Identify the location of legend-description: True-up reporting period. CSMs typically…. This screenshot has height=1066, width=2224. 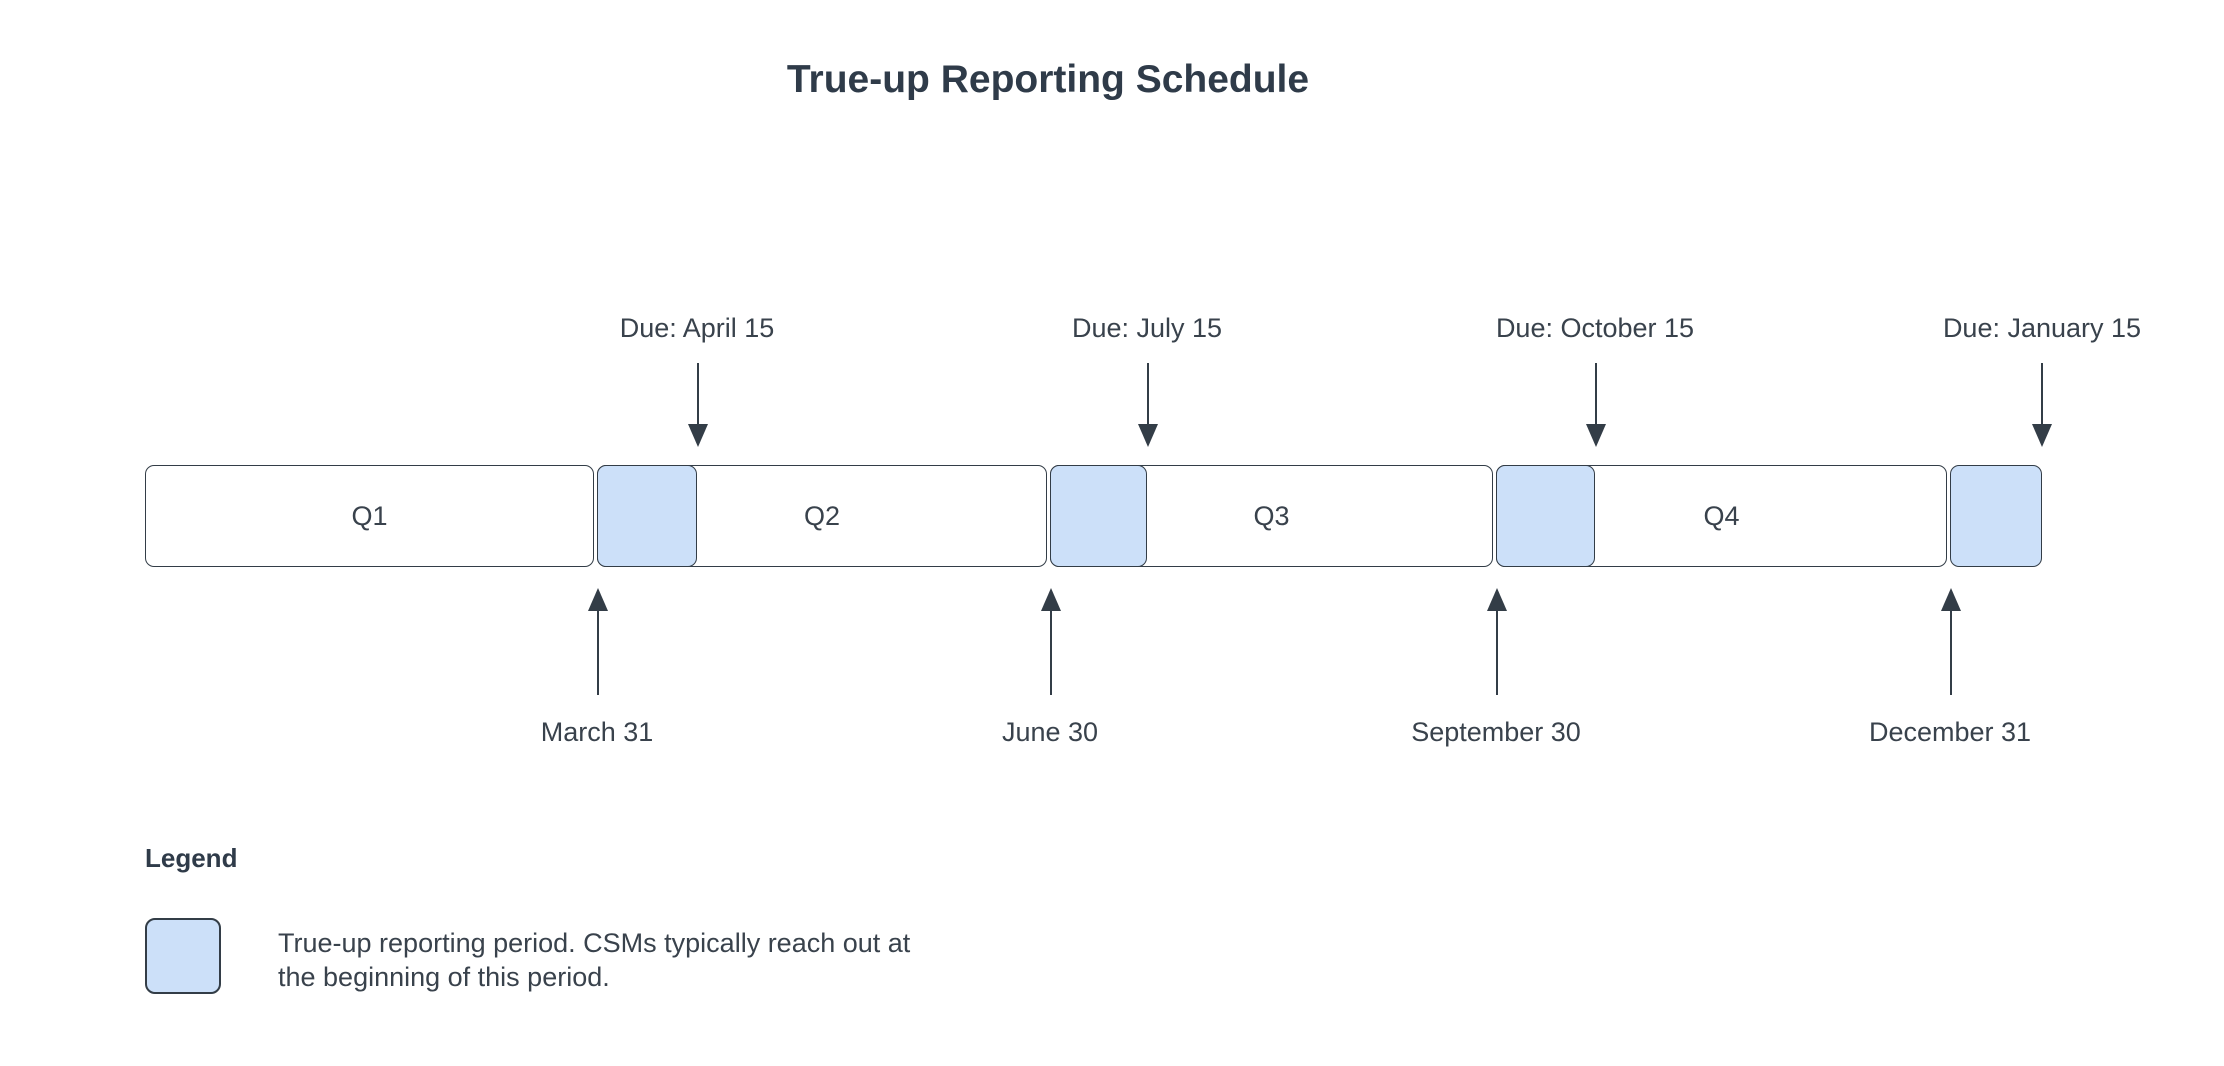
(594, 960).